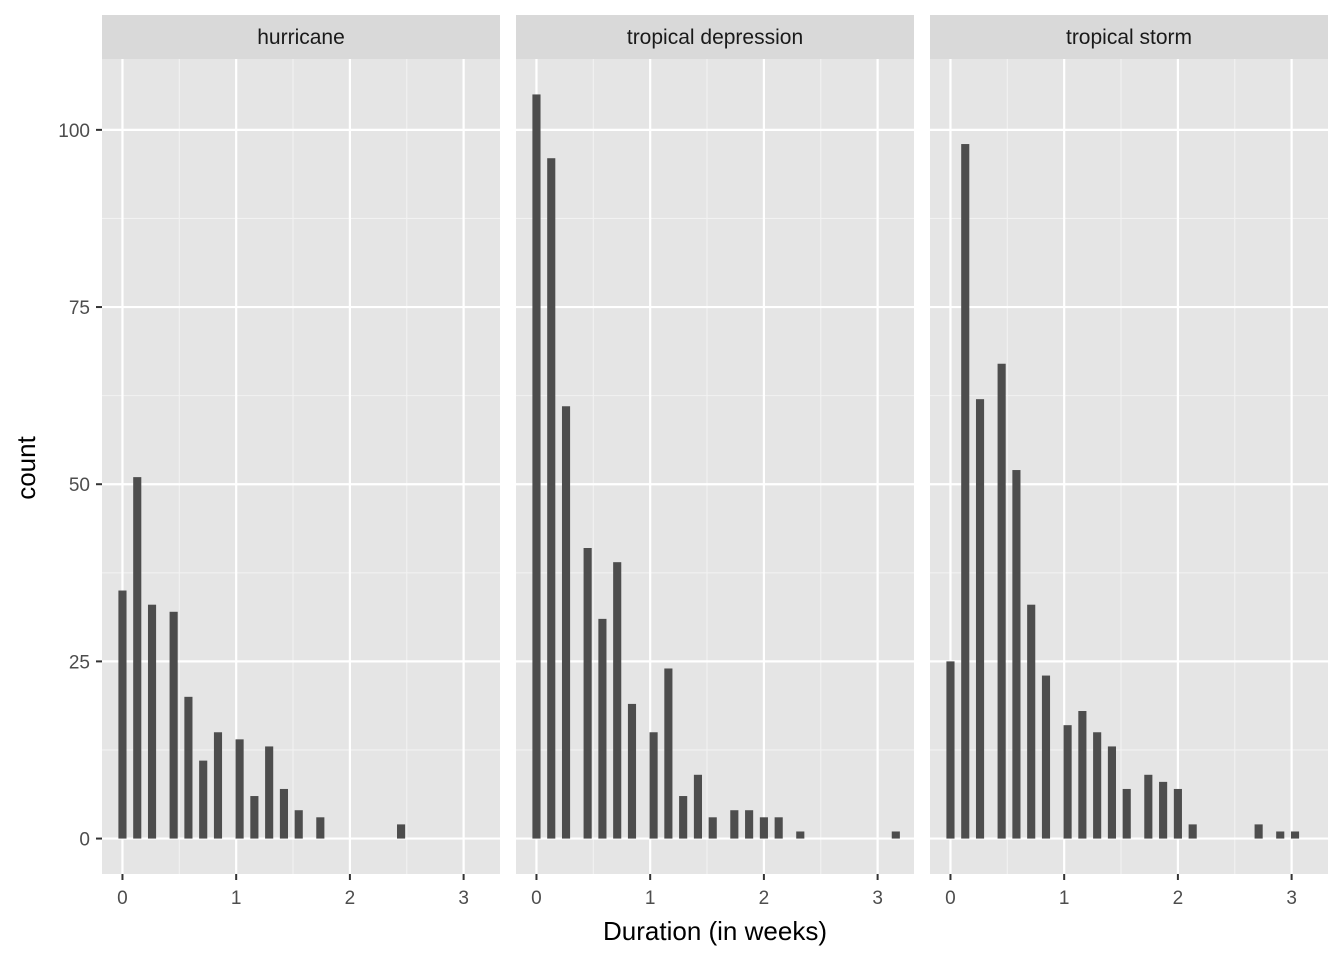  I want to click on y-tick-label: 75, so click(79, 308).